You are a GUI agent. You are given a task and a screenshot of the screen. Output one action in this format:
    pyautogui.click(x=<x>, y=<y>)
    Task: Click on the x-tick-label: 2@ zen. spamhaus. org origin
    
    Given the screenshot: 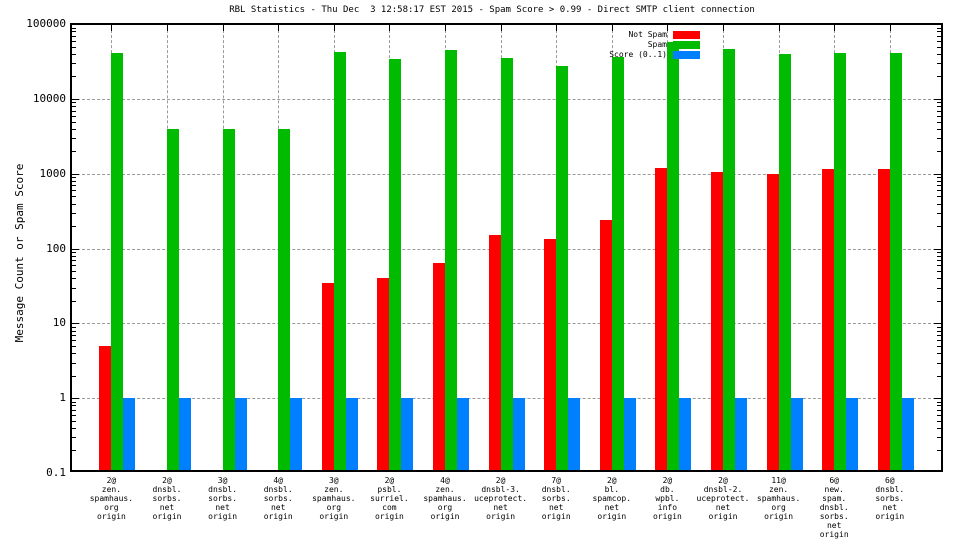 What is the action you would take?
    pyautogui.click(x=111, y=498)
    